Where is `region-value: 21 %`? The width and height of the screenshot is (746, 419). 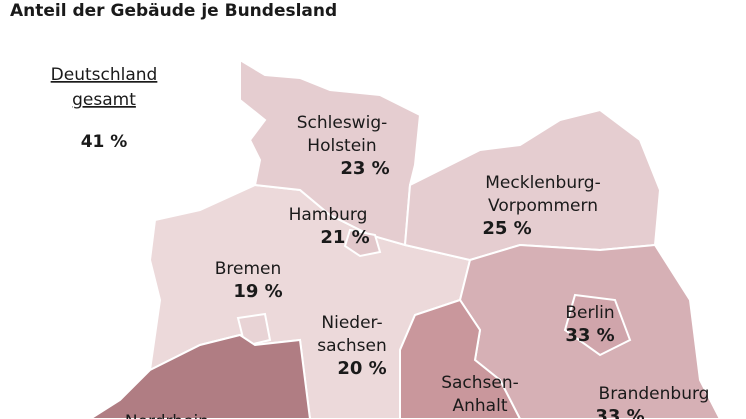
region-value: 21 % is located at coordinates (344, 237).